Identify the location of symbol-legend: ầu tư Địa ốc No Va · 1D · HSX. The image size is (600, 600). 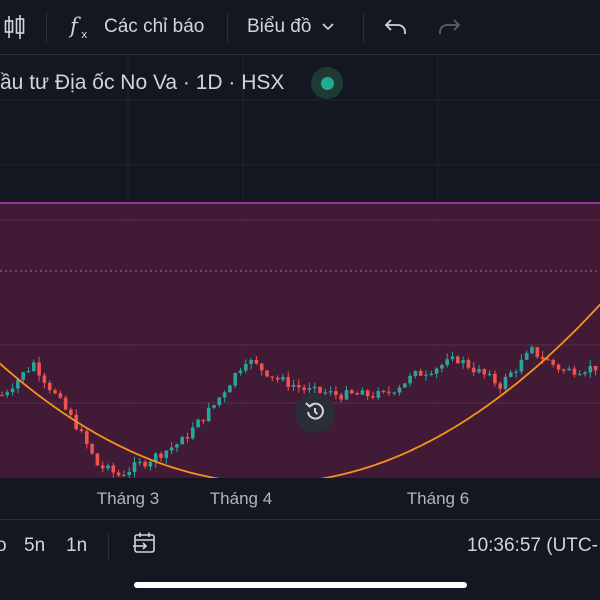
(142, 83).